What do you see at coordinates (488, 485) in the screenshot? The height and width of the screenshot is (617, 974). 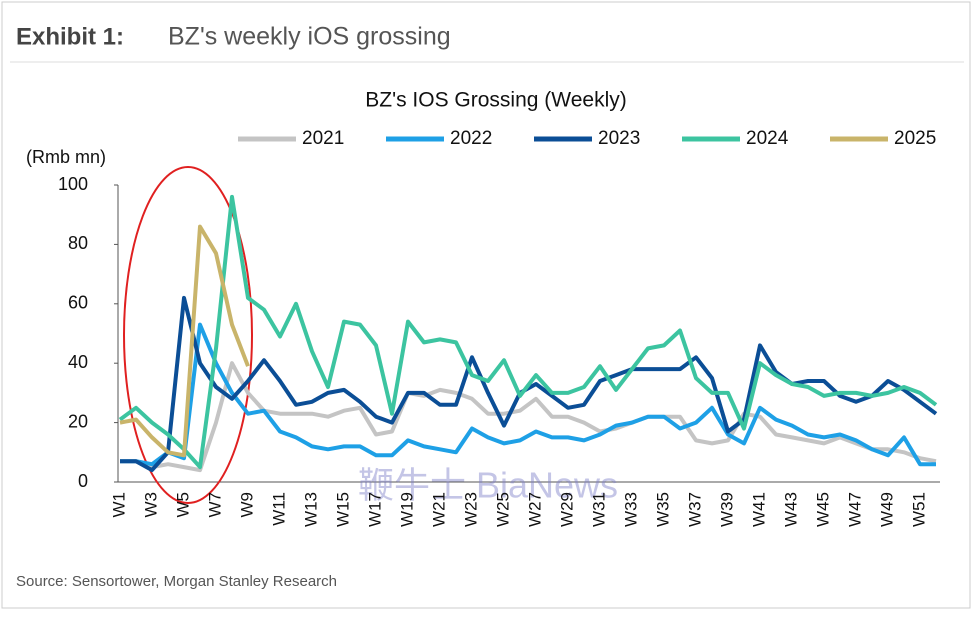 I see `watermark: 鞭牛士 BiaNews` at bounding box center [488, 485].